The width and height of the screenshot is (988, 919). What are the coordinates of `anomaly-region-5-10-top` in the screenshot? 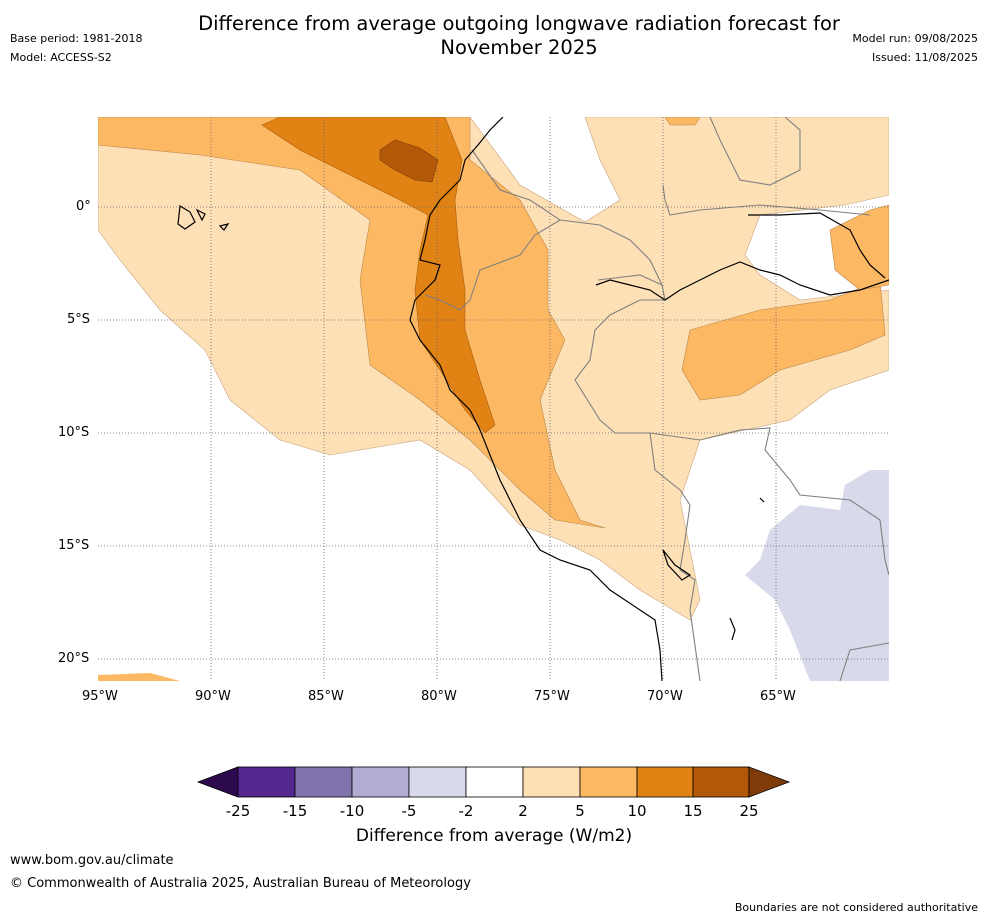 It's located at (682, 121).